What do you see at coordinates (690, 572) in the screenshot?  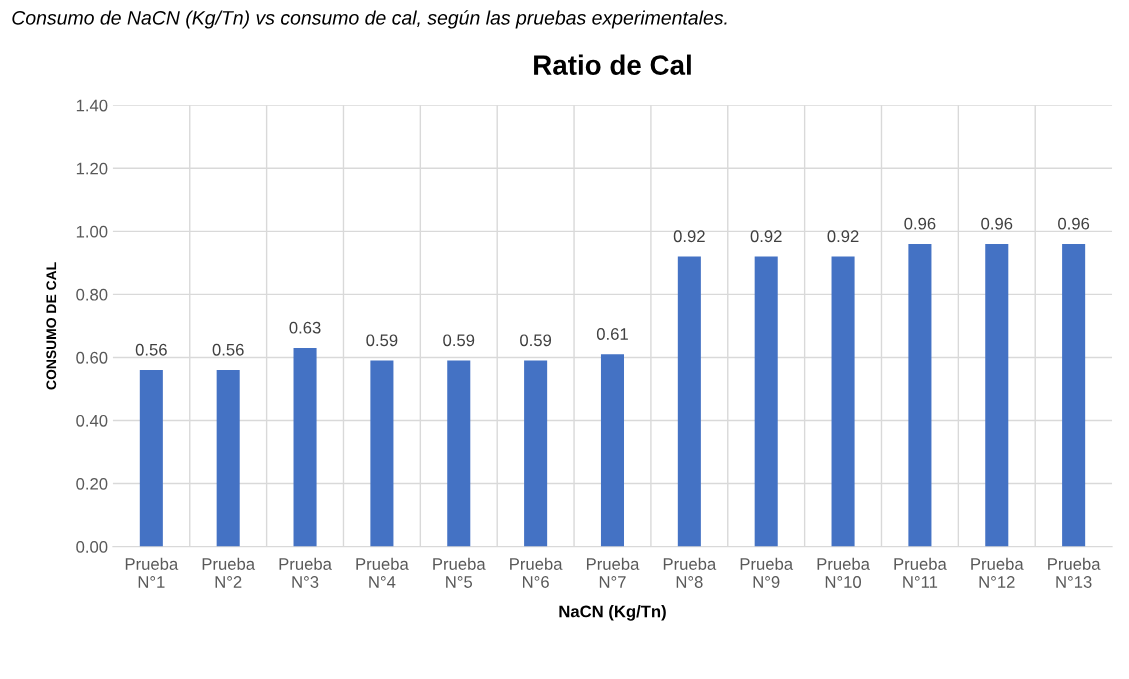 I see `x-tick-label: Prueba N°8` at bounding box center [690, 572].